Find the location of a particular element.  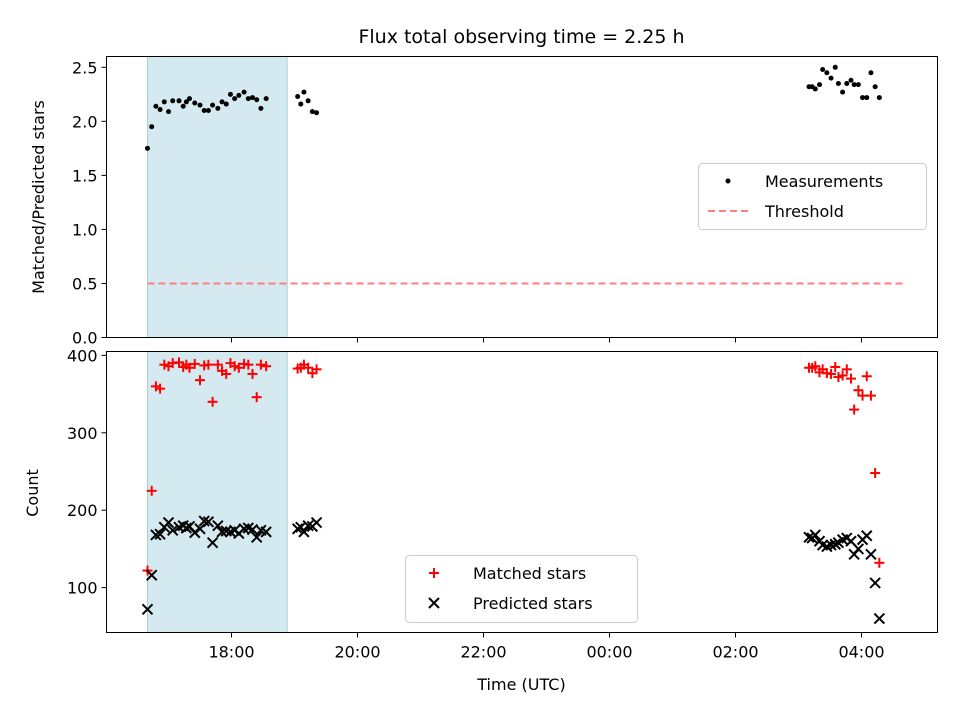

bottom-y-ticks: 100 200 300 400 is located at coordinates (87, 472).